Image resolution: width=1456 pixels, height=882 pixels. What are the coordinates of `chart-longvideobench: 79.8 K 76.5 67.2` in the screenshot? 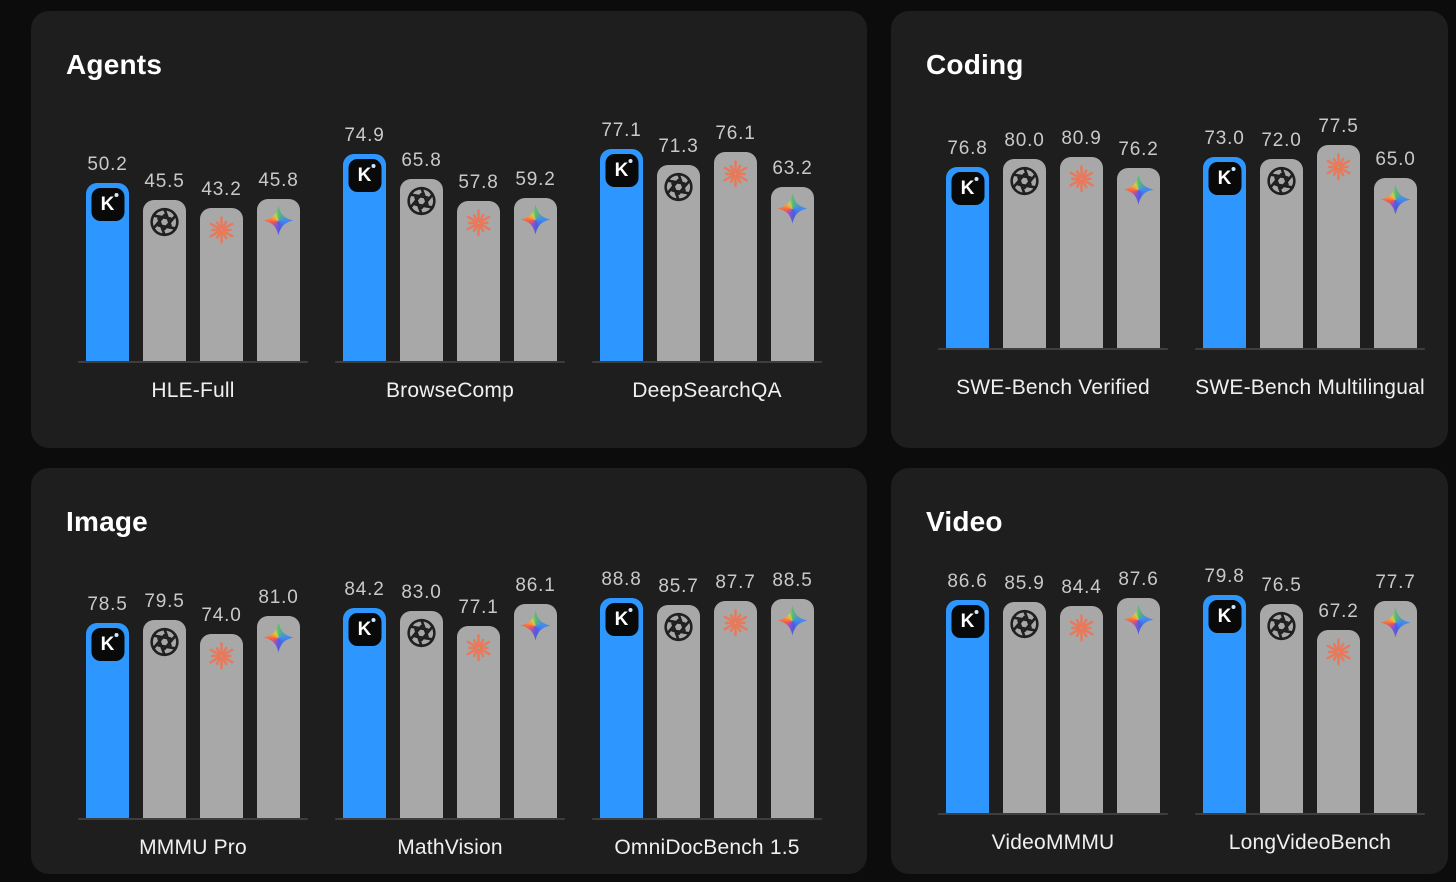 It's located at (1310, 706).